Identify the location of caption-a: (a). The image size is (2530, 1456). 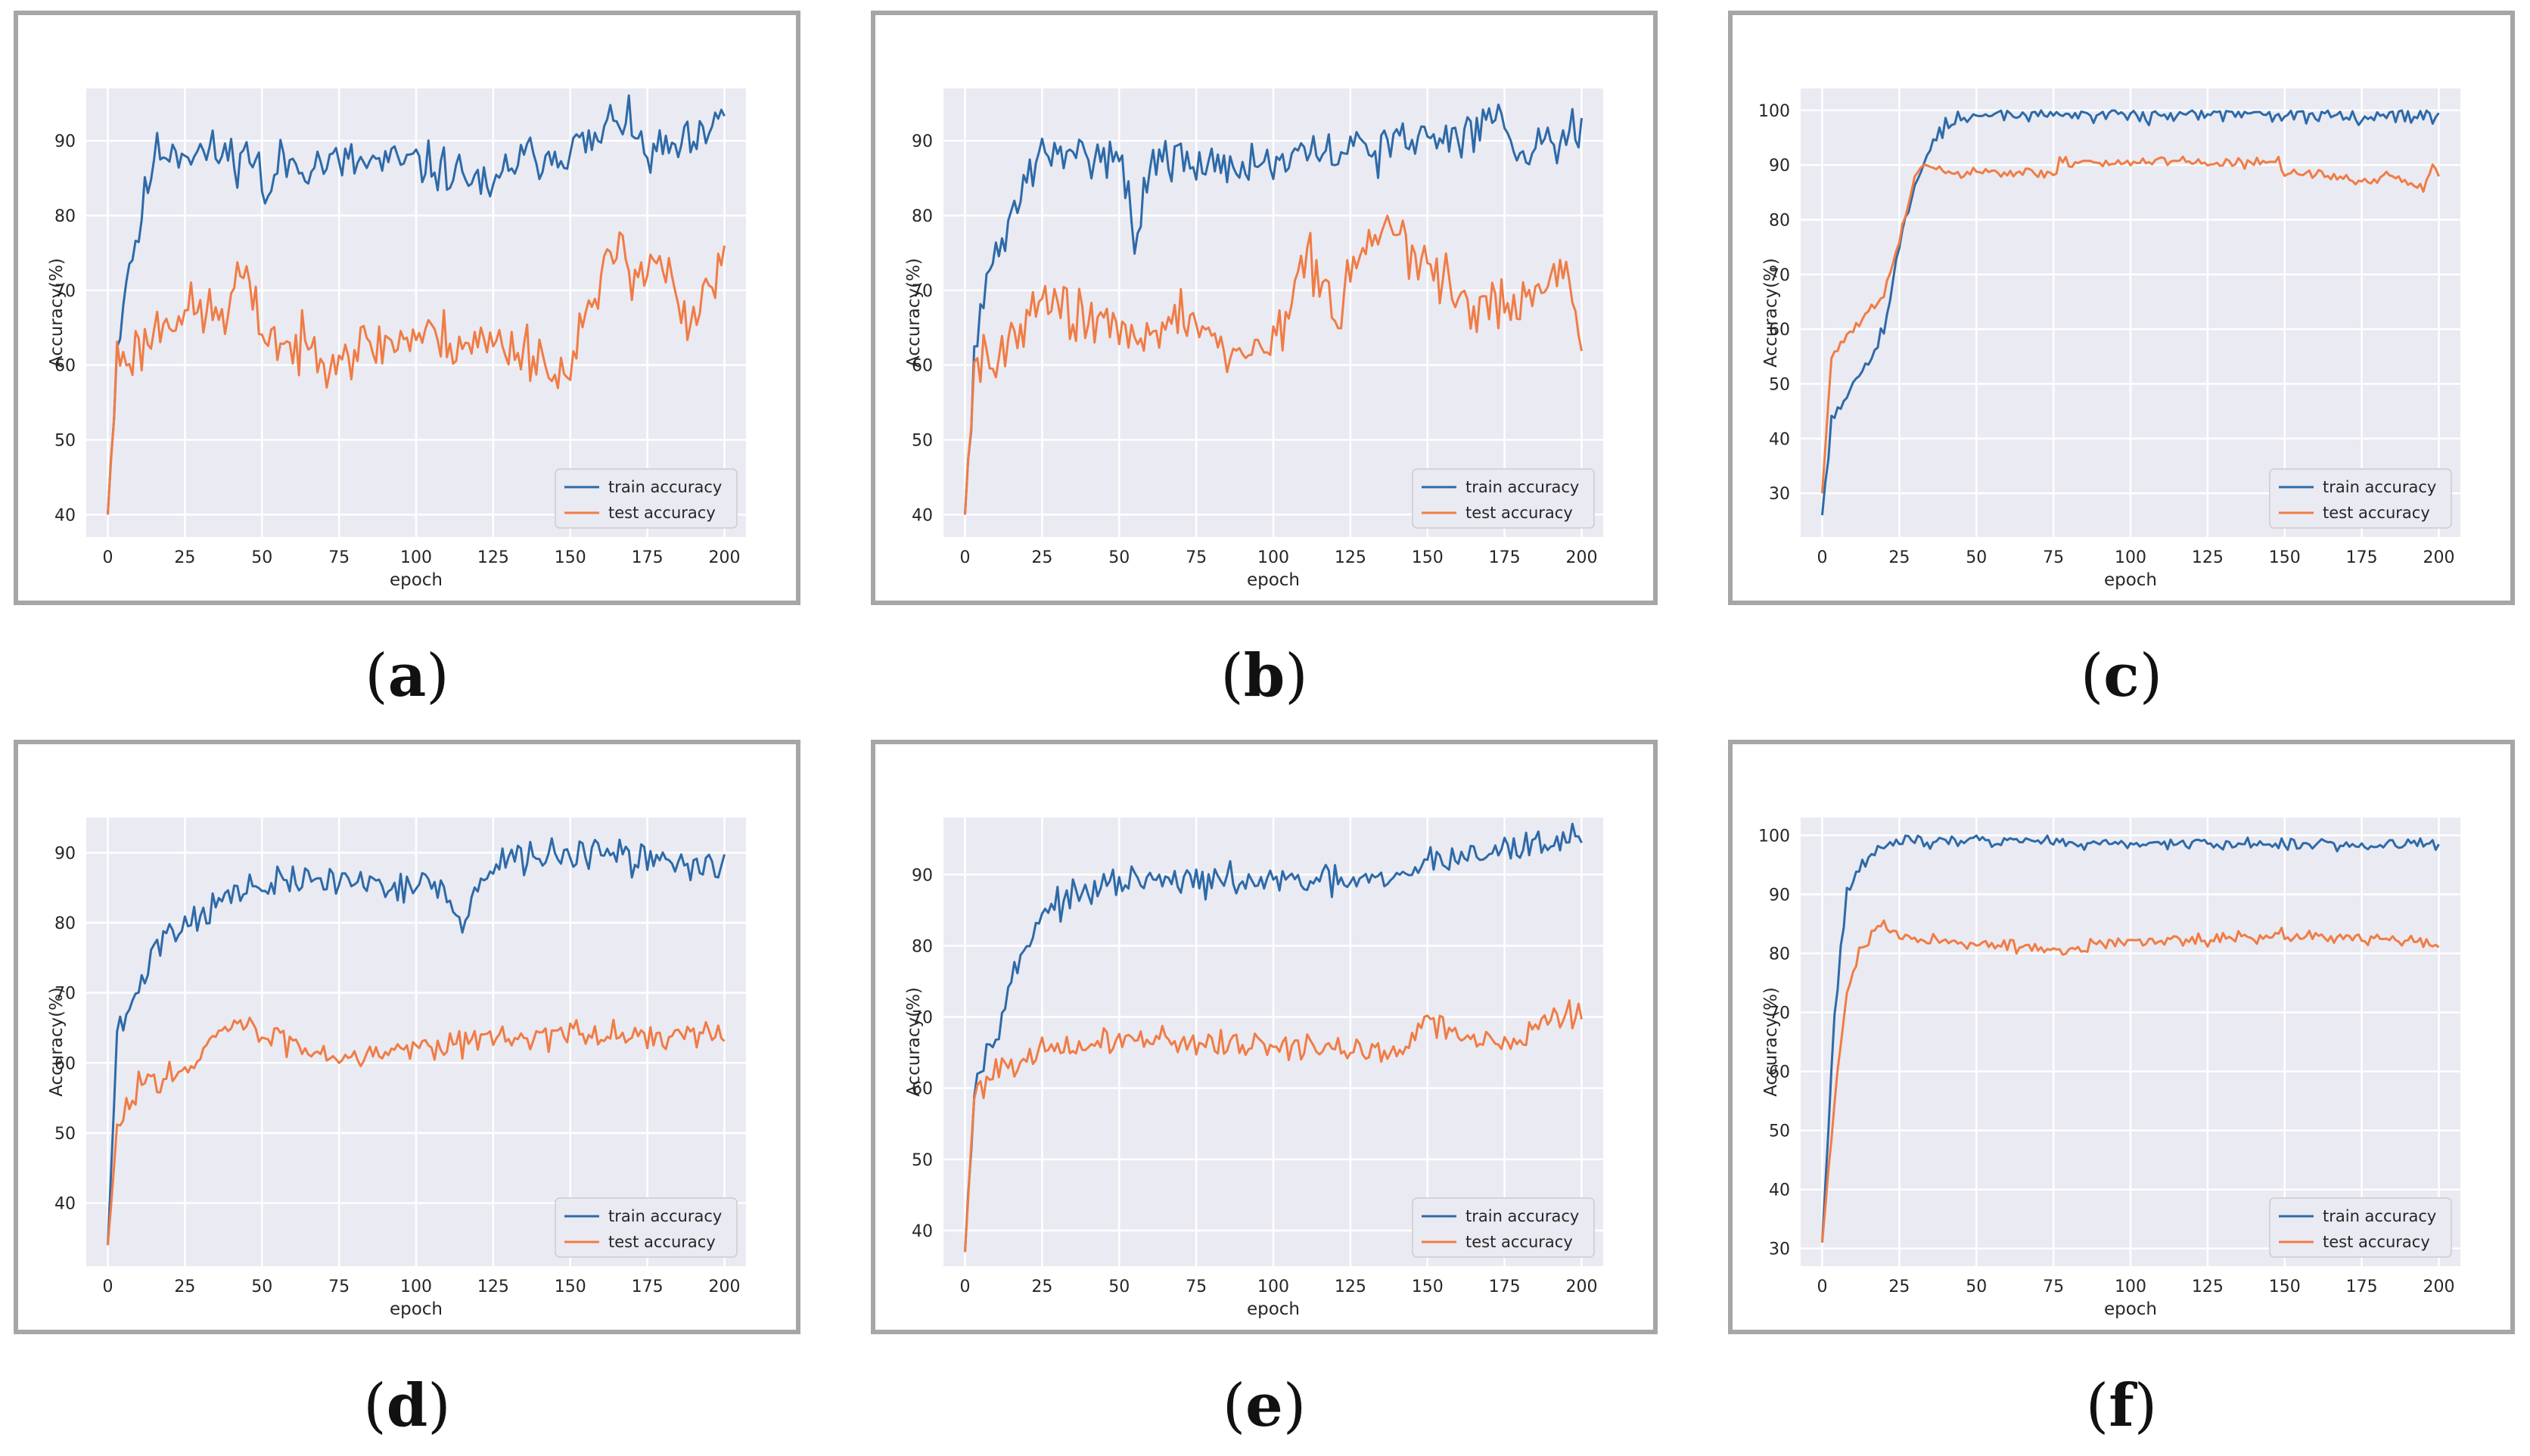
(407, 675).